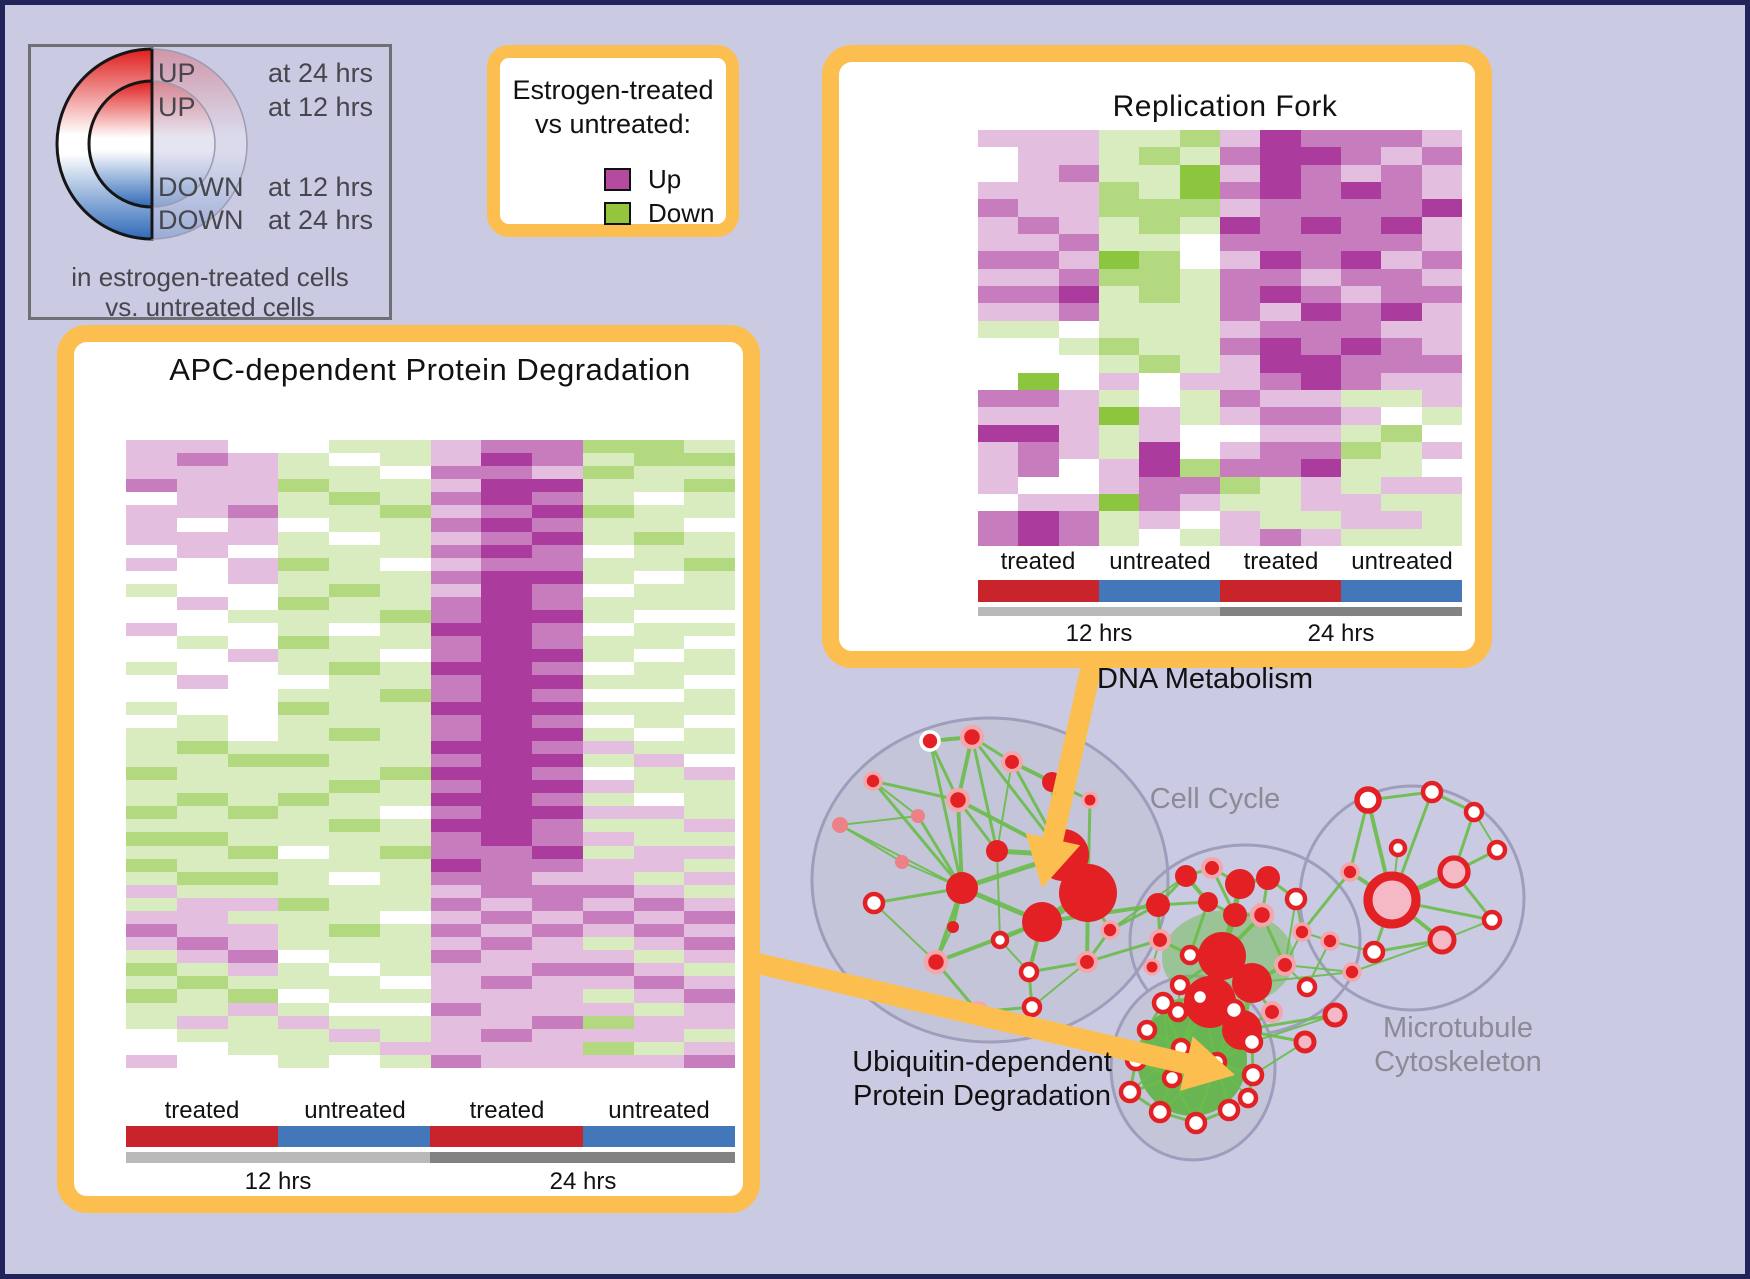 This screenshot has height=1279, width=1750. I want to click on network-node-s, so click(1252, 983).